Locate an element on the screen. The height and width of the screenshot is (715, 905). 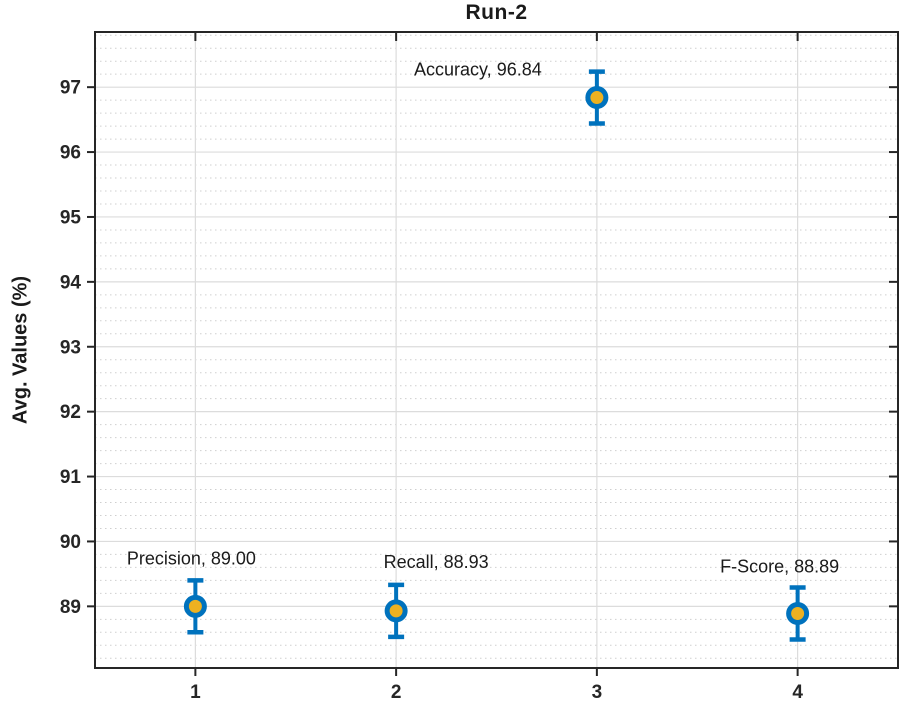
y-tick-label: 90 is located at coordinates (70, 542).